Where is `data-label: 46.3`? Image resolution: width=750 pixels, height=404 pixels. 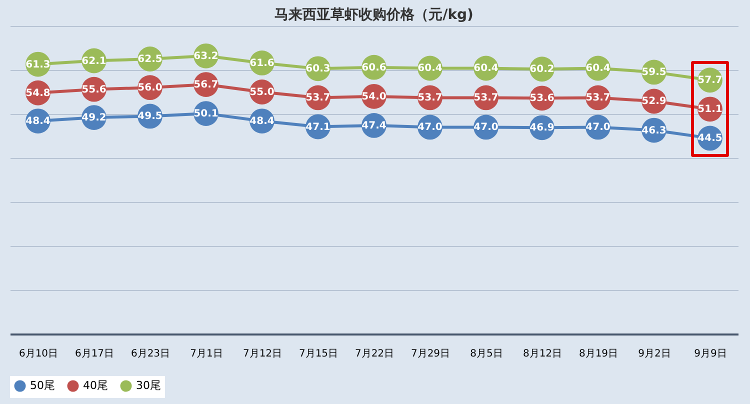
data-label: 46.3 is located at coordinates (654, 130).